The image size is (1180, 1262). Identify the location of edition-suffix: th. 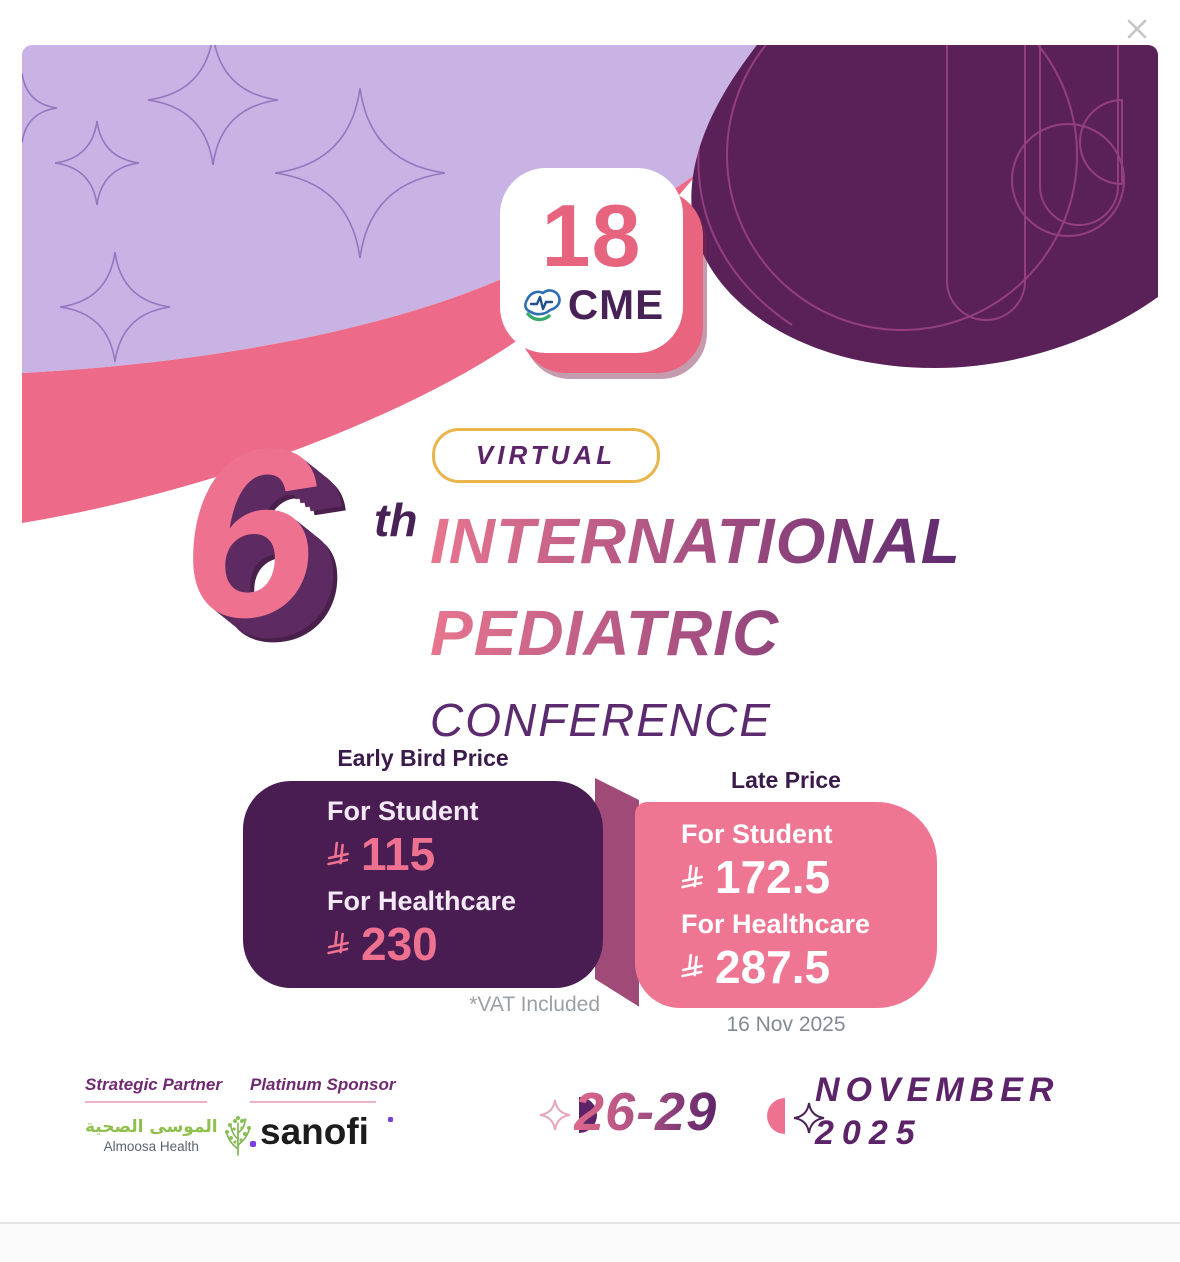
(396, 520).